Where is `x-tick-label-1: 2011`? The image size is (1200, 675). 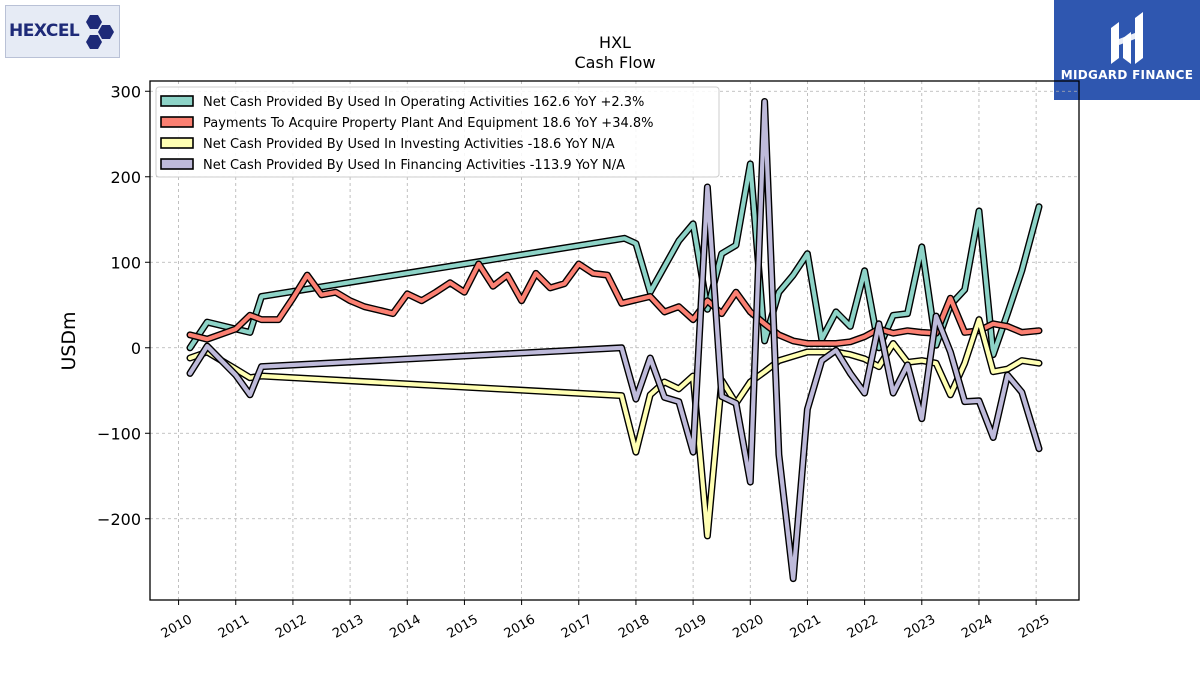
x-tick-label-1: 2011 is located at coordinates (234, 627).